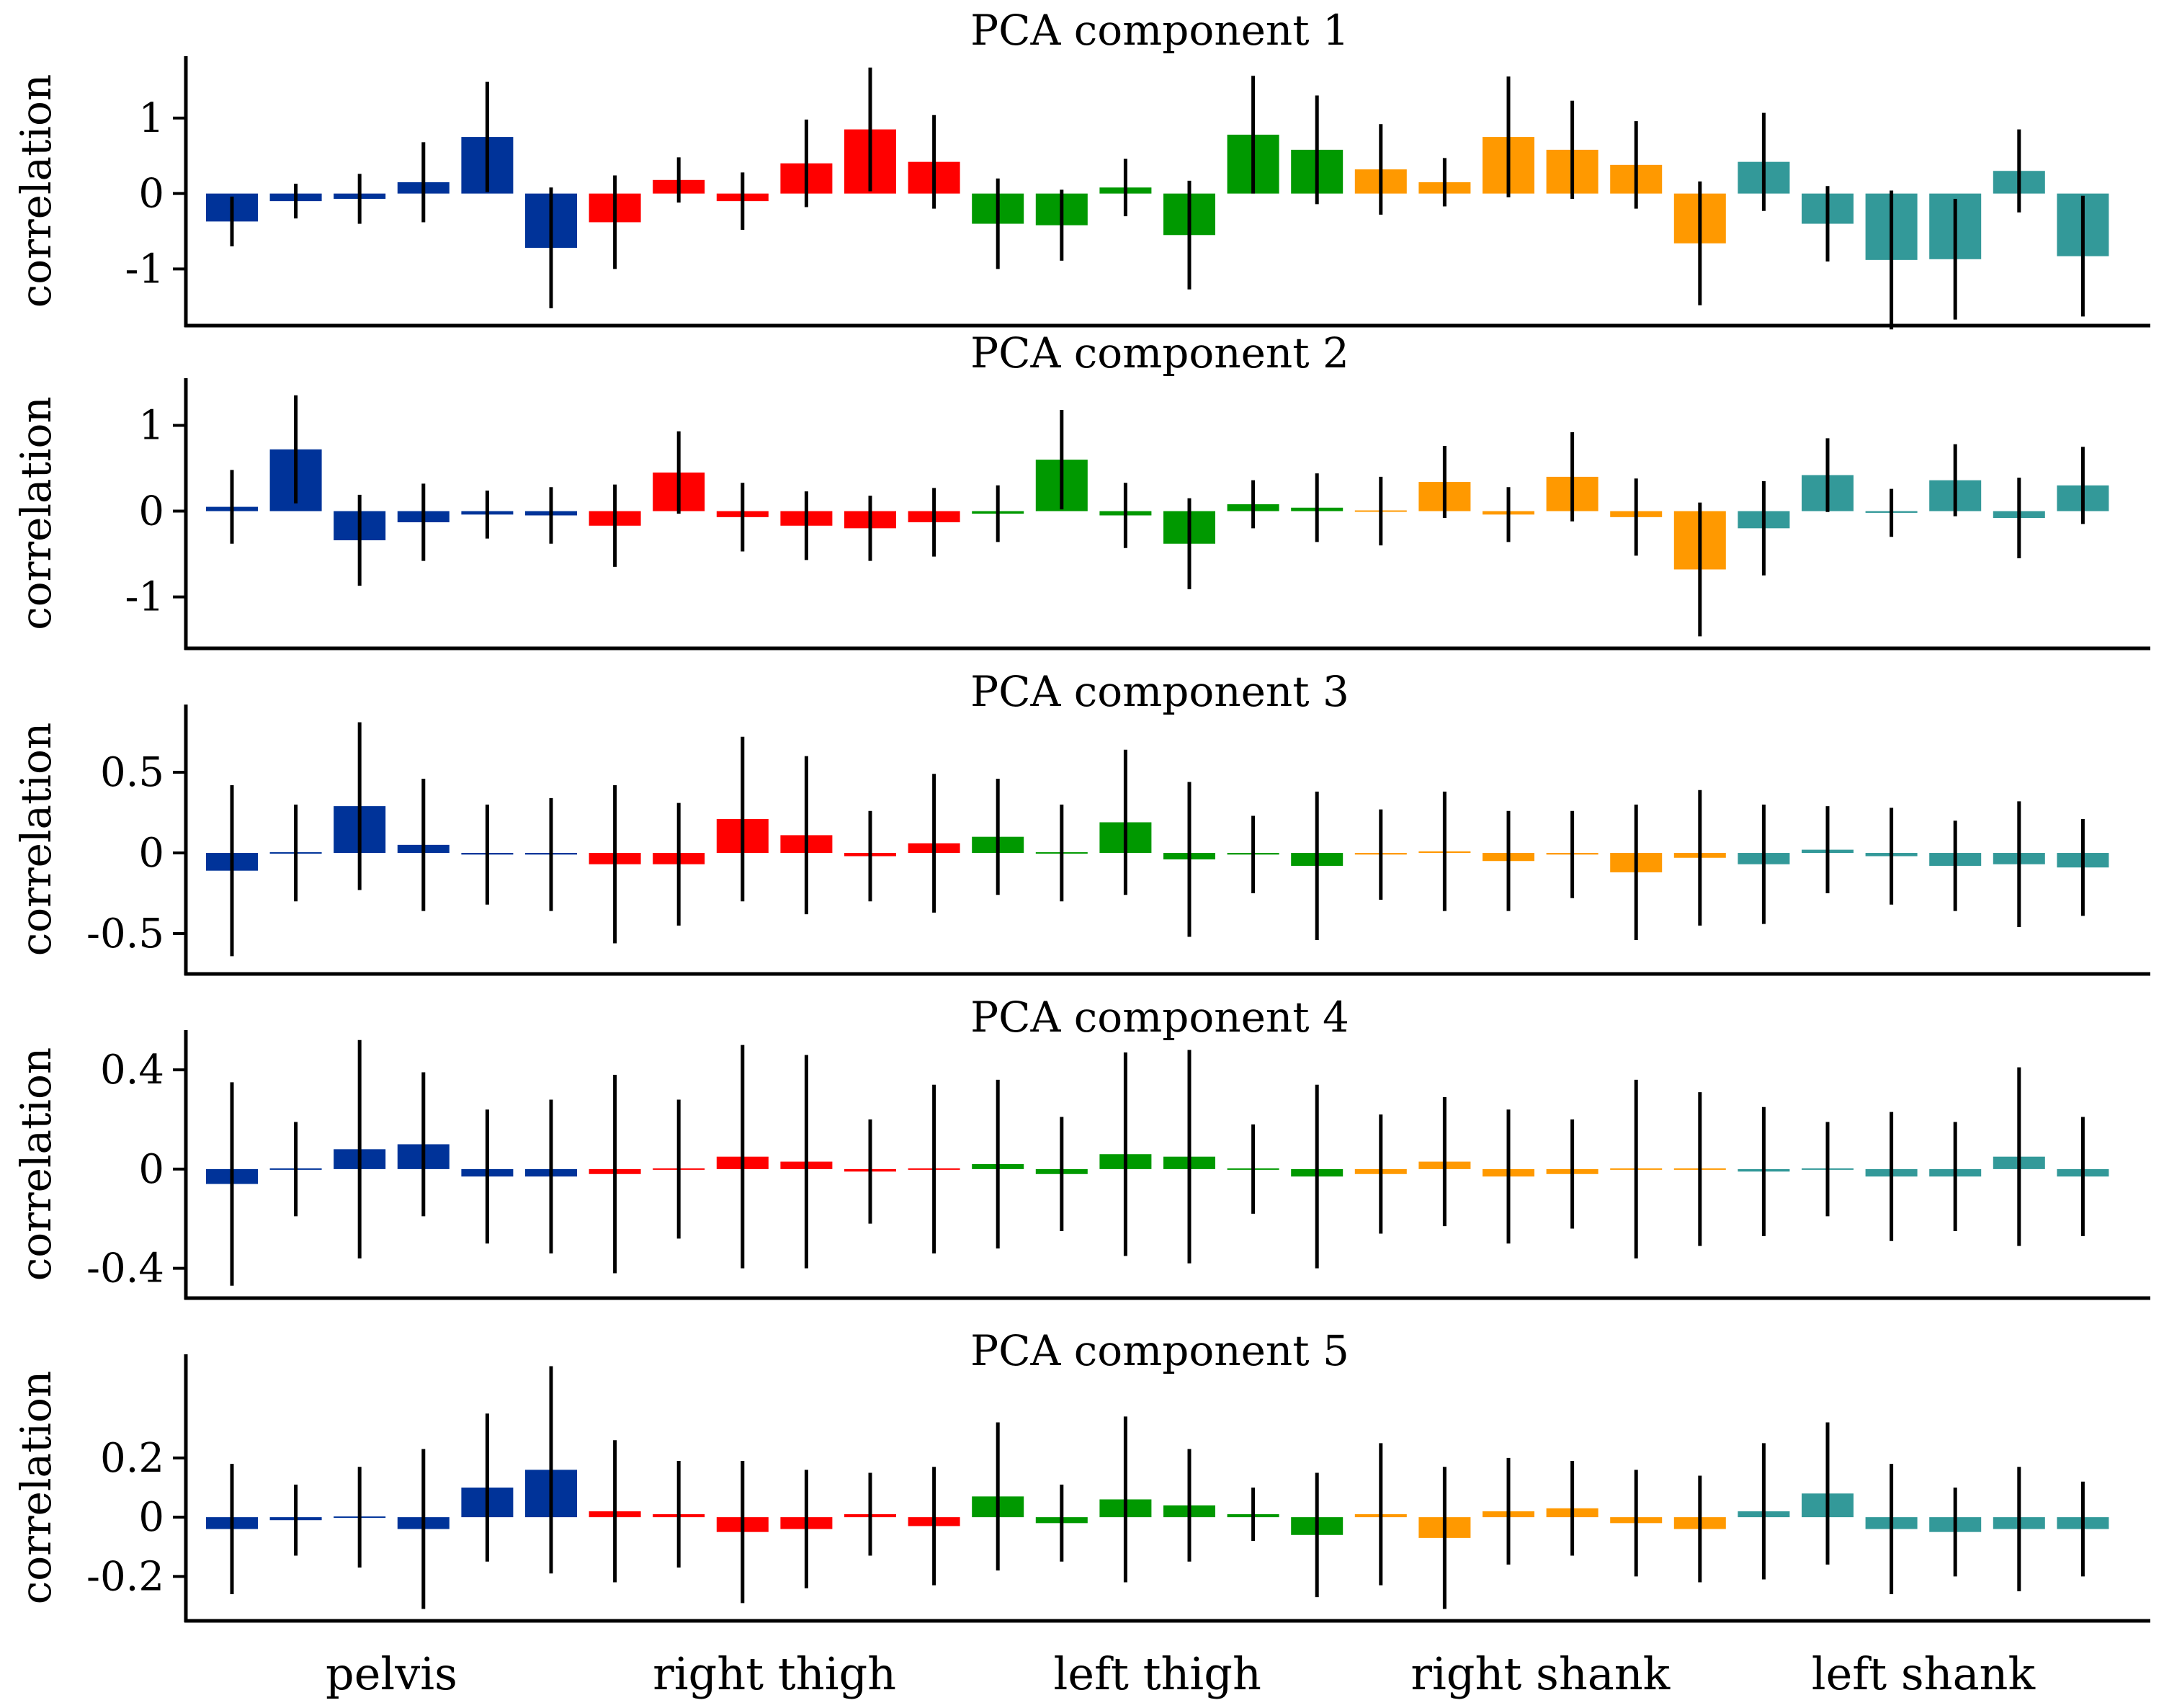  What do you see at coordinates (1159, 691) in the screenshot?
I see `panel-title: PCA component 3` at bounding box center [1159, 691].